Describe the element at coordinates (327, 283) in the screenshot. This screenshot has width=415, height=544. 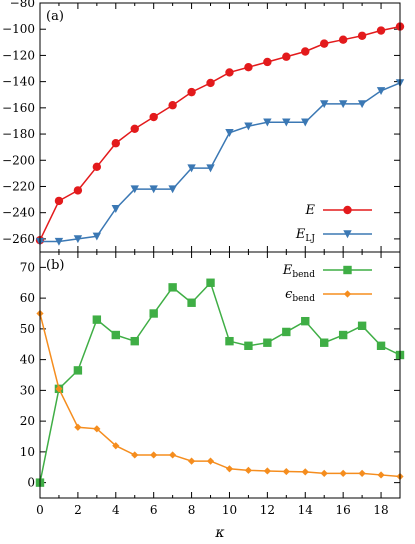
I see `panel-b-legend: Ebend ϵbend` at that location.